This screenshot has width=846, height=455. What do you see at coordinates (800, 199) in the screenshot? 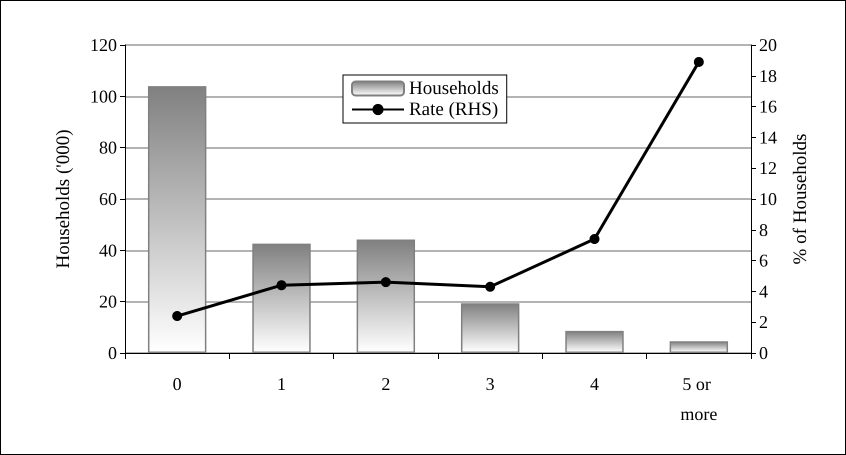
I see `y2-axis-title: % of Households` at bounding box center [800, 199].